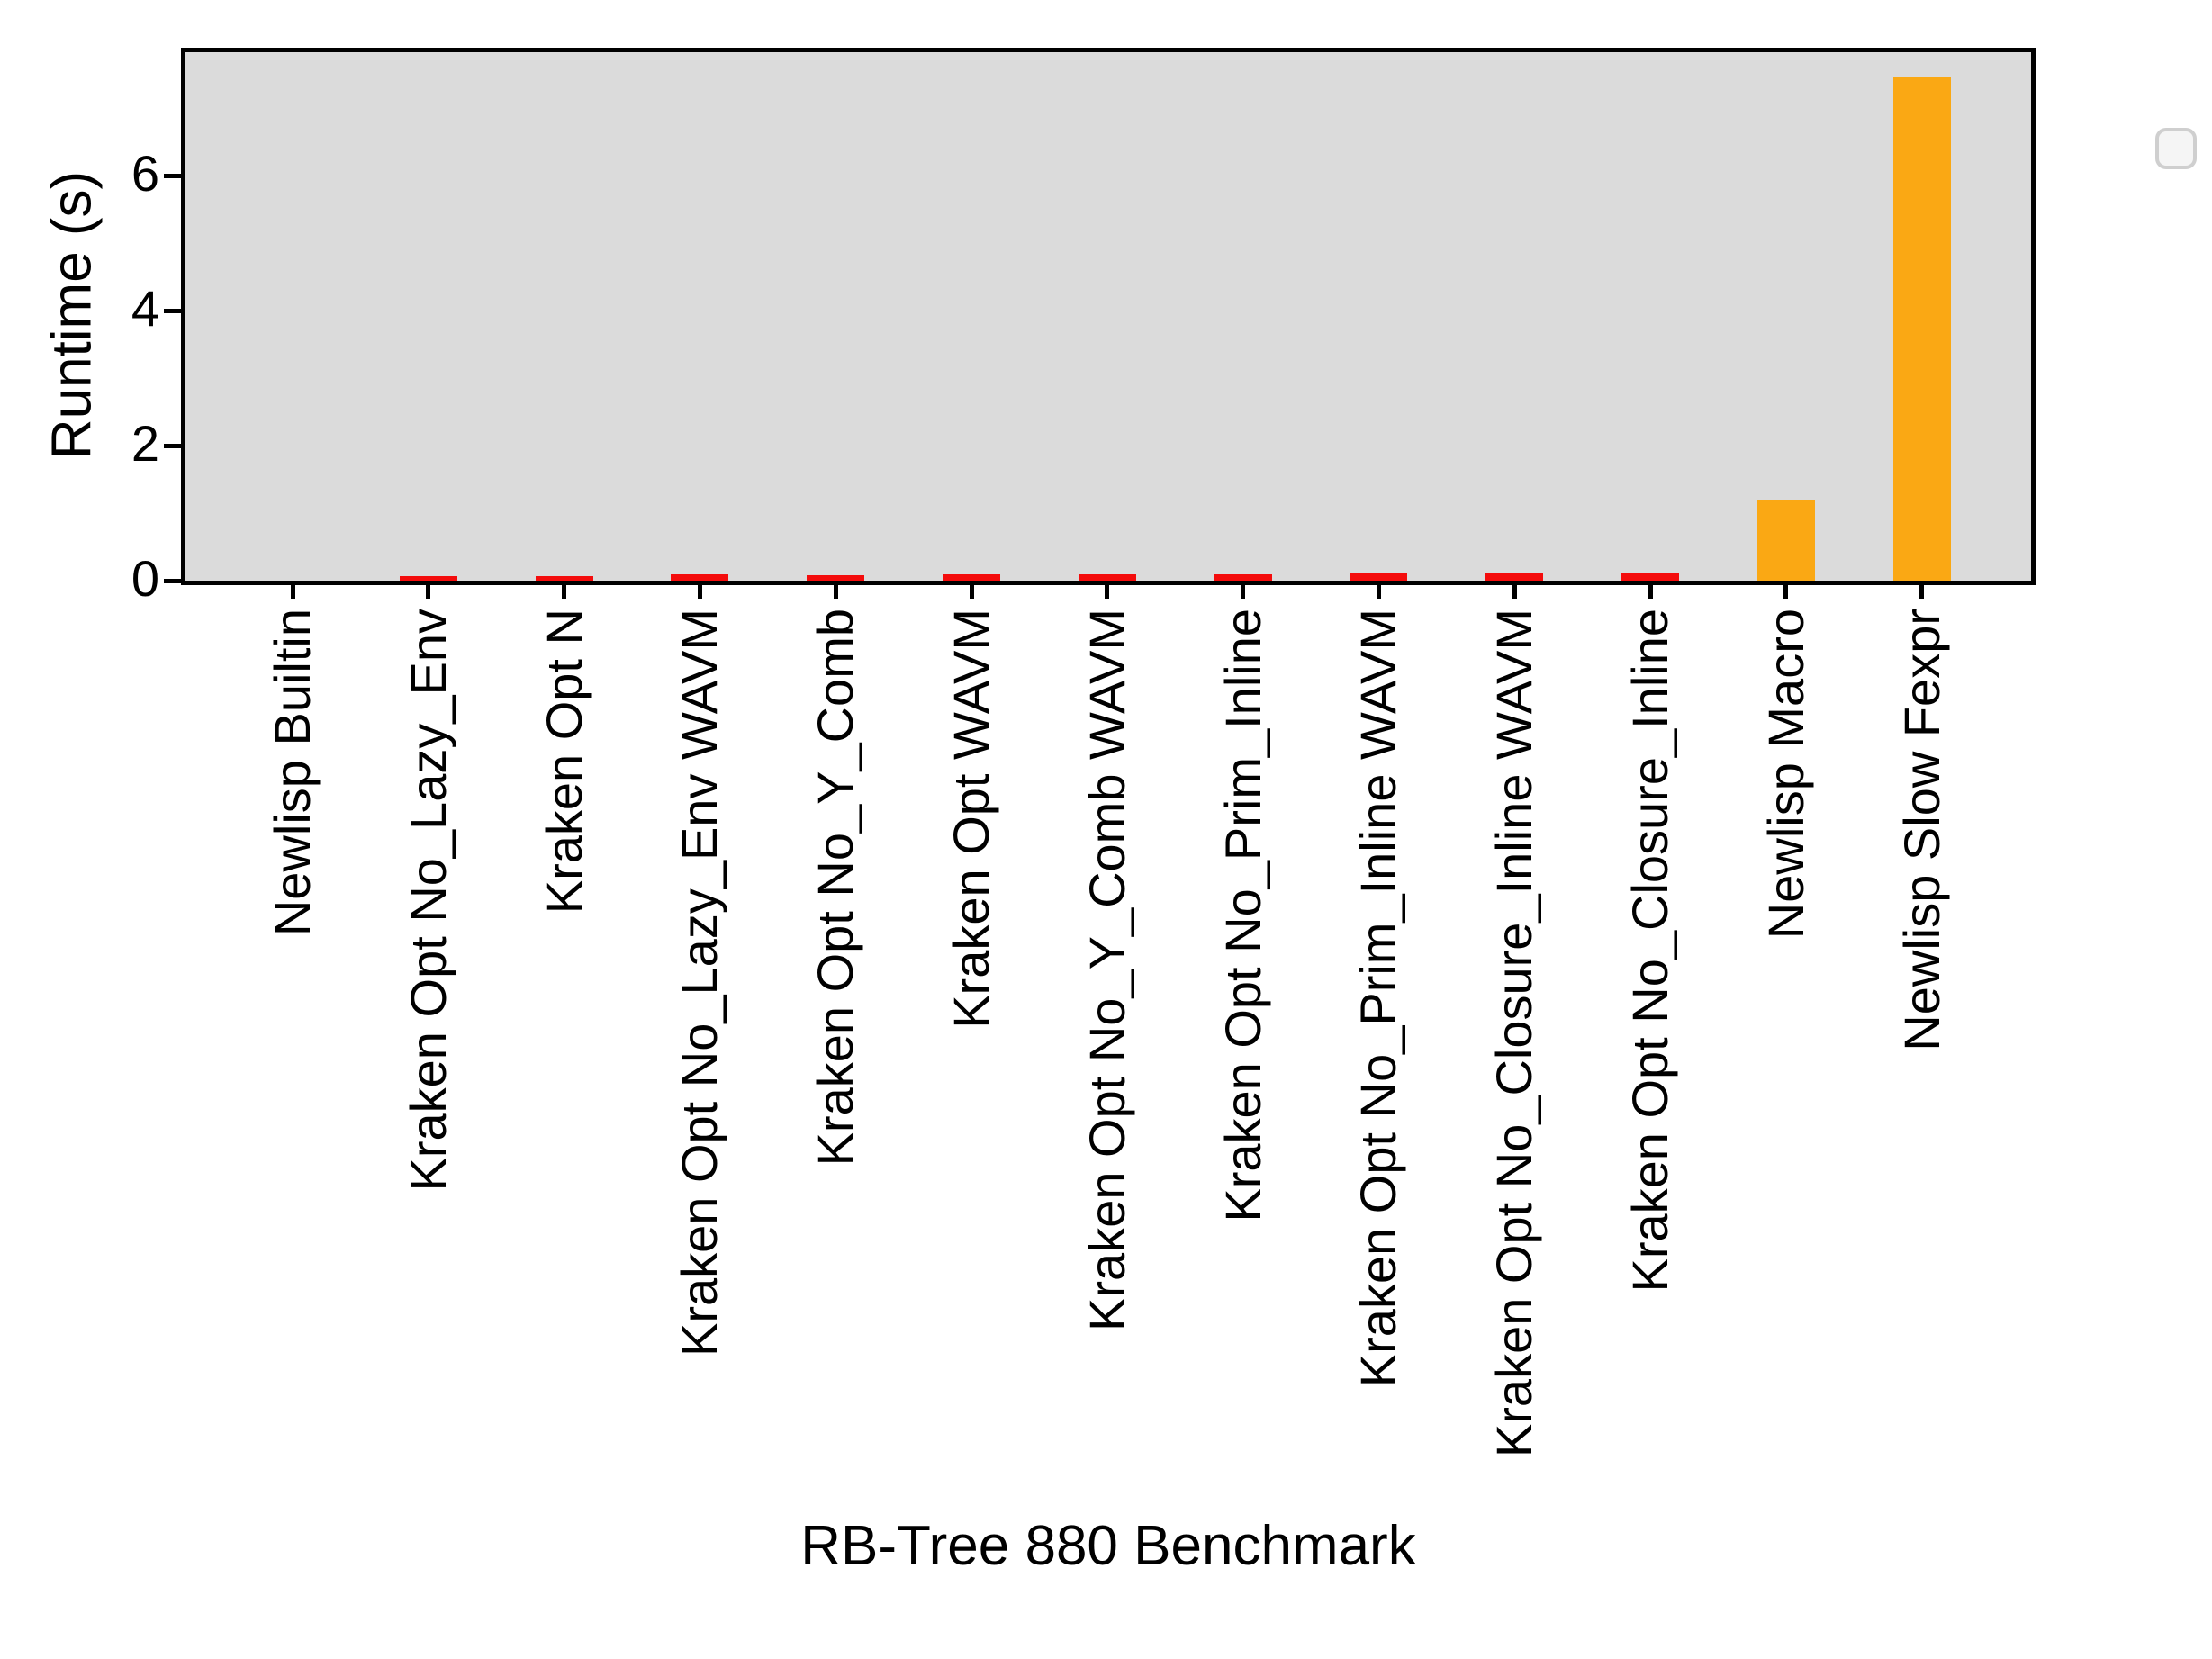  Describe the element at coordinates (835, 888) in the screenshot. I see `x-tick-label: Kraken Opt No_Y_Comb` at that location.